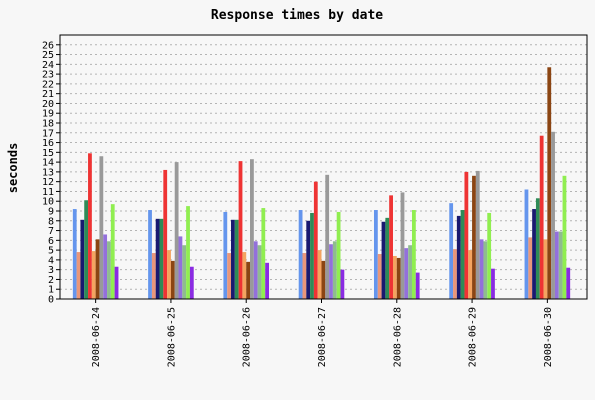 The height and width of the screenshot is (400, 595). Describe the element at coordinates (171, 337) in the screenshot. I see `x-tick-label: 2008-06-25` at that location.